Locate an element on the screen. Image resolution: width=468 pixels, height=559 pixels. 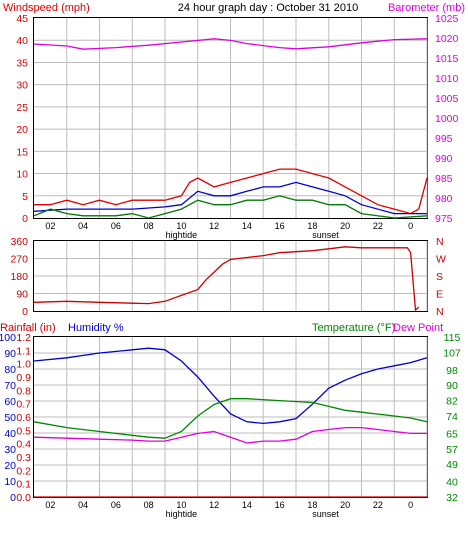
baro-tick-975: 975 is located at coordinates (444, 219).